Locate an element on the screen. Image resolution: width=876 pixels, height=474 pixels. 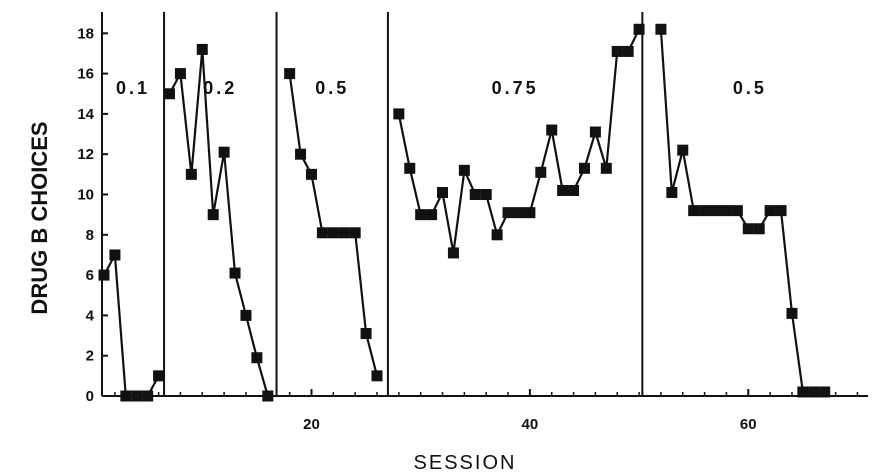
y-tick-label: 0 is located at coordinates (90, 396).